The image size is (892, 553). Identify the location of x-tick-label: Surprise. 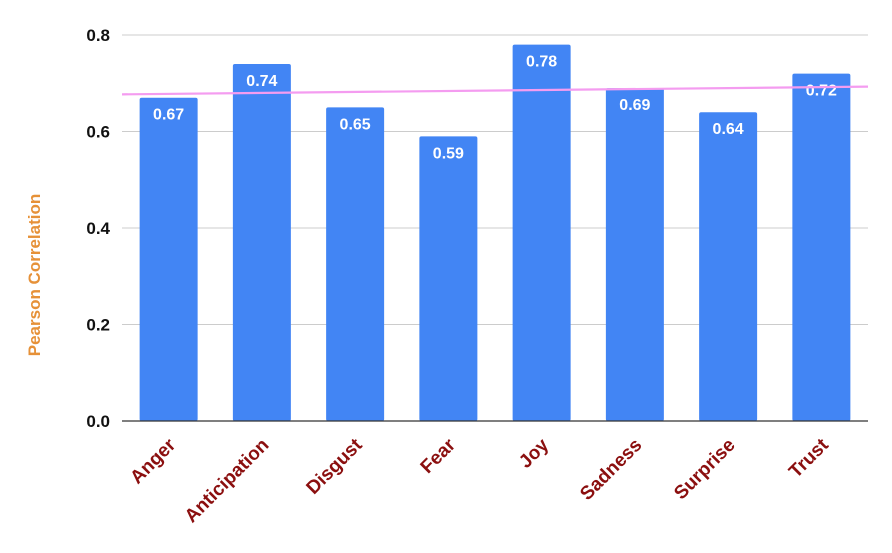
(704, 469).